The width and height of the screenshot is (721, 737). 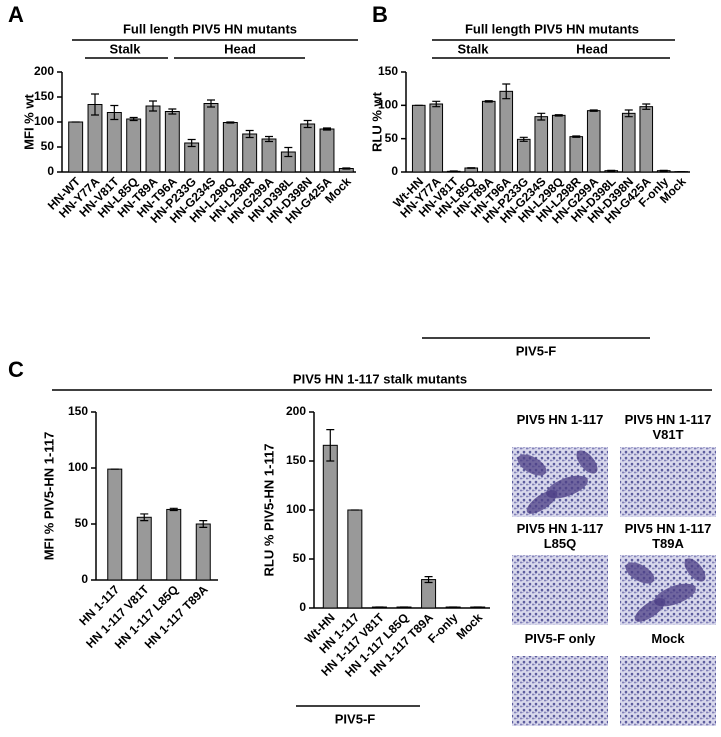 What do you see at coordinates (380, 14) in the screenshot?
I see `panel-label: B` at bounding box center [380, 14].